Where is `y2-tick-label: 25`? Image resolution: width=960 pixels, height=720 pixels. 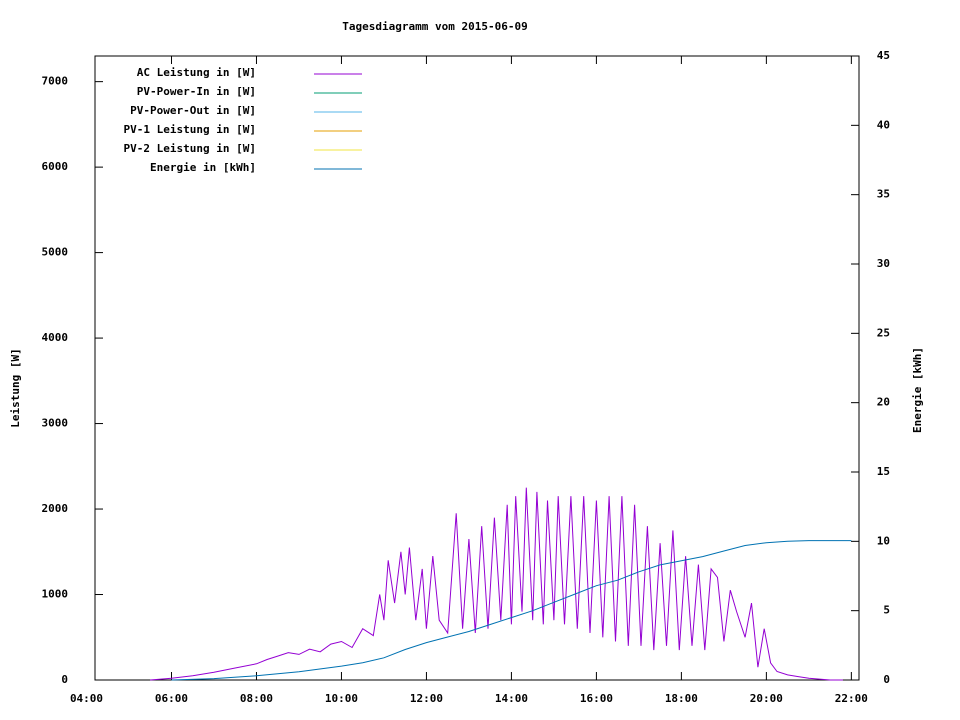 y2-tick-label: 25 is located at coordinates (883, 332).